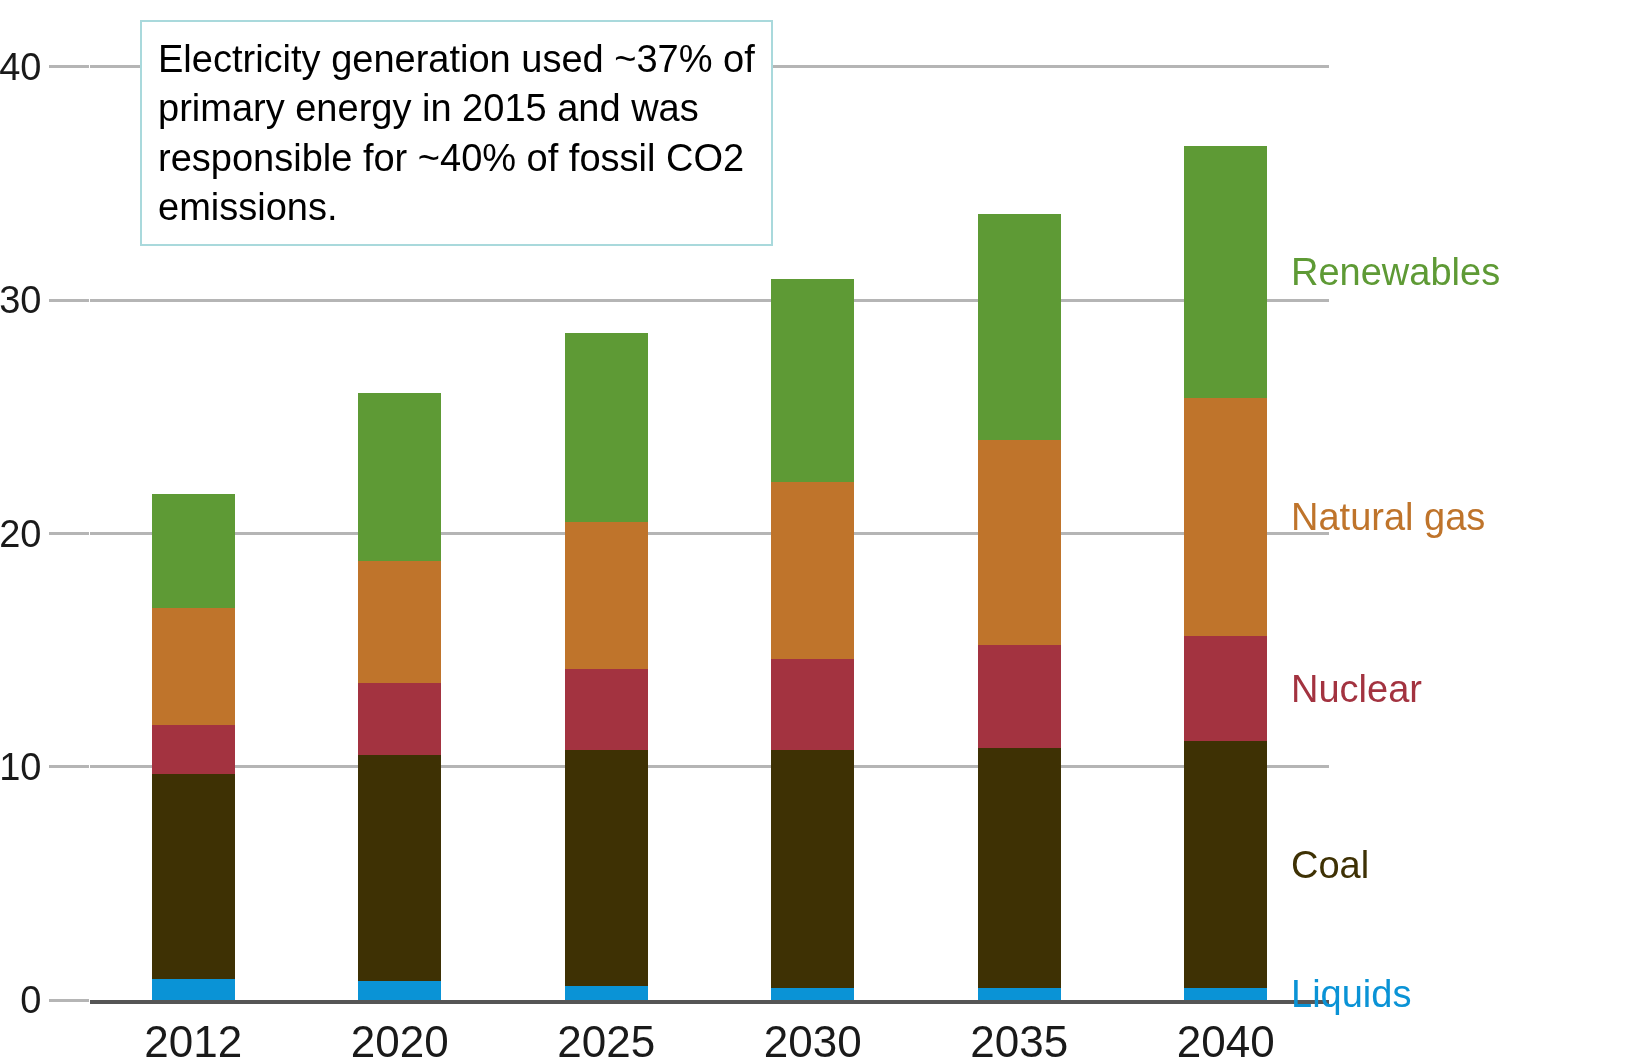  Describe the element at coordinates (21, 66) in the screenshot. I see `y-tick-label: 40` at that location.